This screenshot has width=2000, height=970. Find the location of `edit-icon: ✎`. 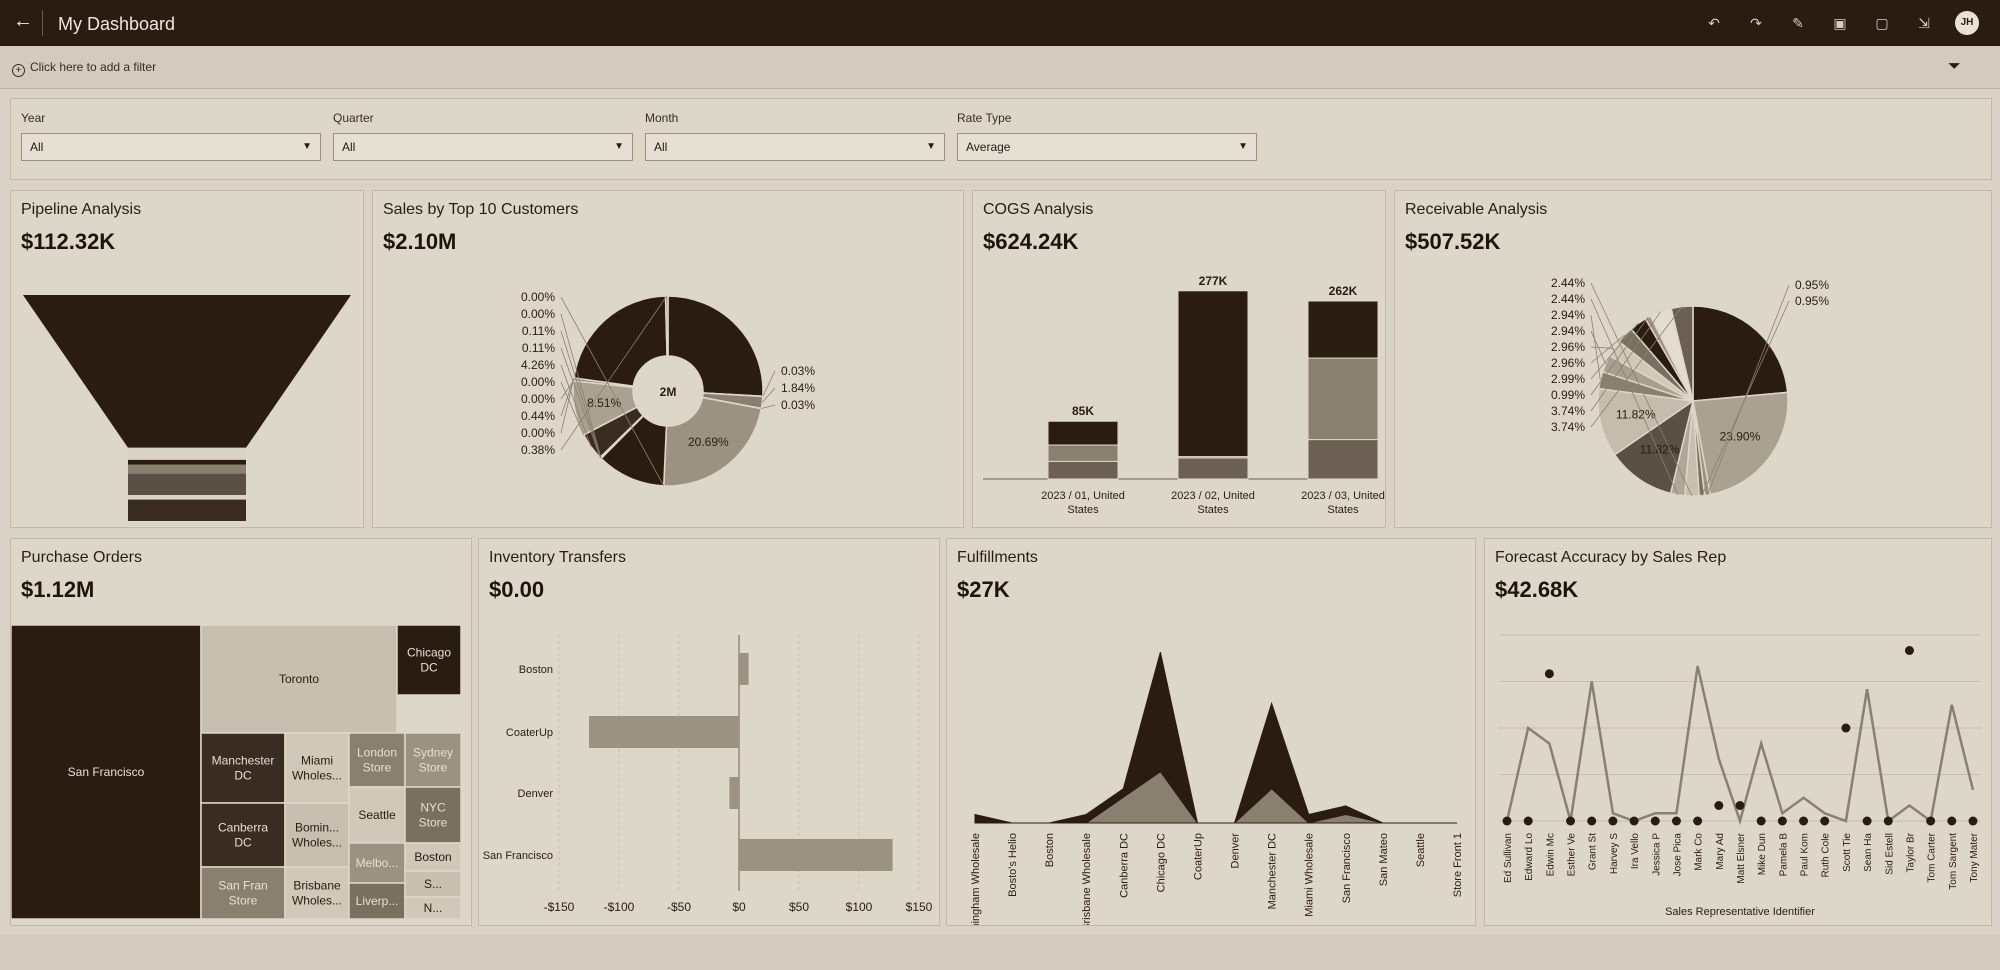

edit-icon: ✎ is located at coordinates (1798, 23).